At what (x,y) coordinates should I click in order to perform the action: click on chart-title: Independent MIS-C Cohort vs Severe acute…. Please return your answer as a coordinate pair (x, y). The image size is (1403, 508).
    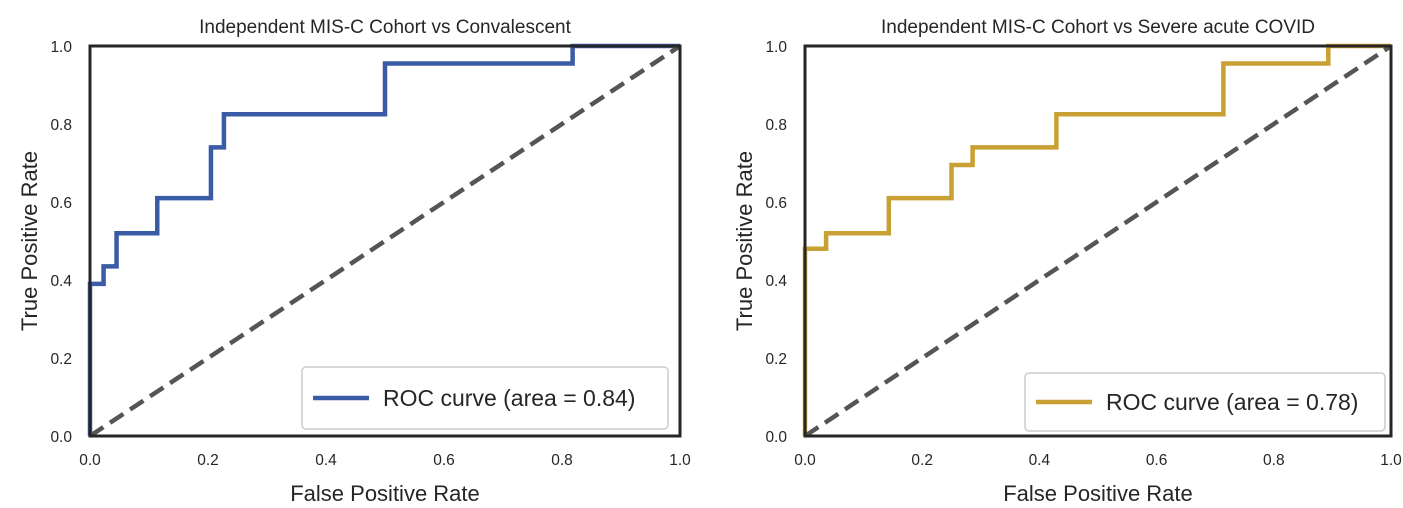
    Looking at the image, I should click on (1098, 27).